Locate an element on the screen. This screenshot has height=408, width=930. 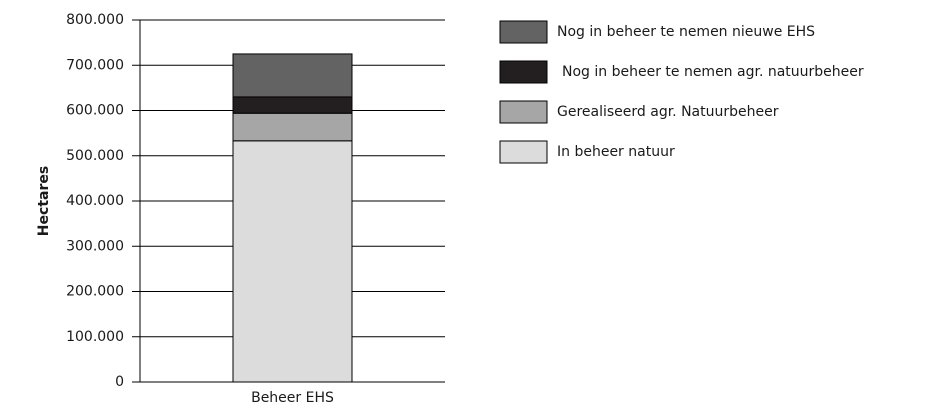
legend-label: Gerealiseerd agr. Natuurbeheer is located at coordinates (668, 112).